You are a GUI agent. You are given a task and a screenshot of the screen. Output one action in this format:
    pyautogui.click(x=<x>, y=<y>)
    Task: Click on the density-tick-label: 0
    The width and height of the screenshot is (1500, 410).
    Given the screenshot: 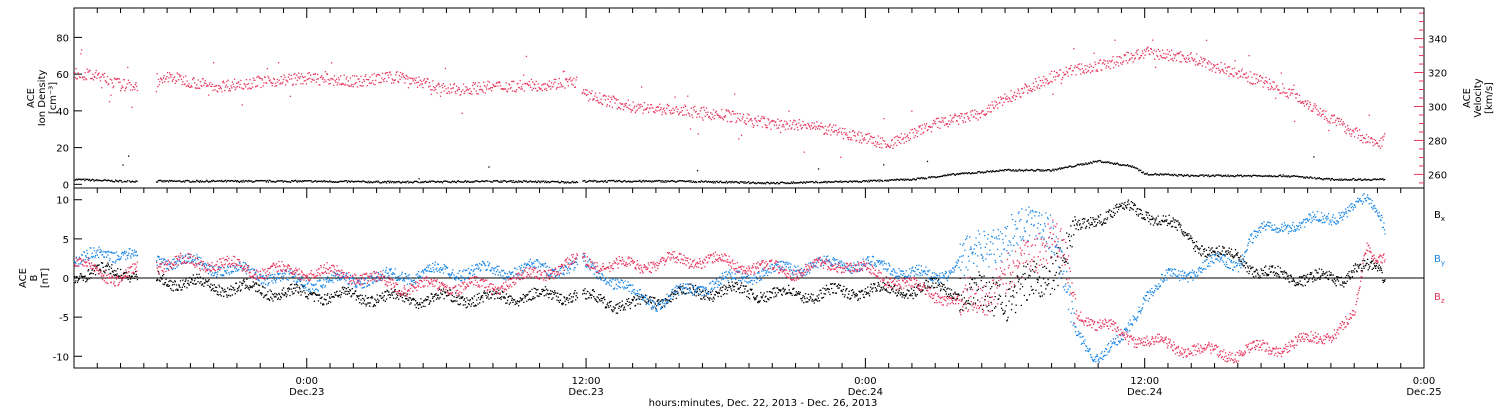 What is the action you would take?
    pyautogui.click(x=66, y=185)
    